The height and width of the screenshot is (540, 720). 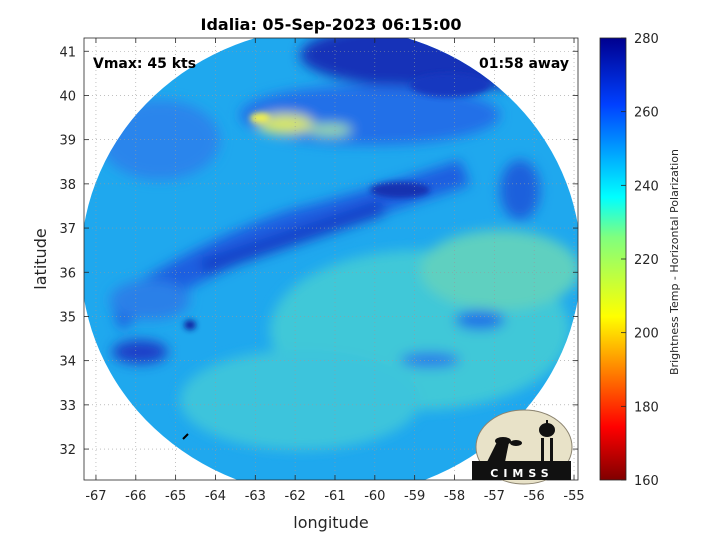 I want to click on y-tick-label: 32, so click(x=67, y=450).